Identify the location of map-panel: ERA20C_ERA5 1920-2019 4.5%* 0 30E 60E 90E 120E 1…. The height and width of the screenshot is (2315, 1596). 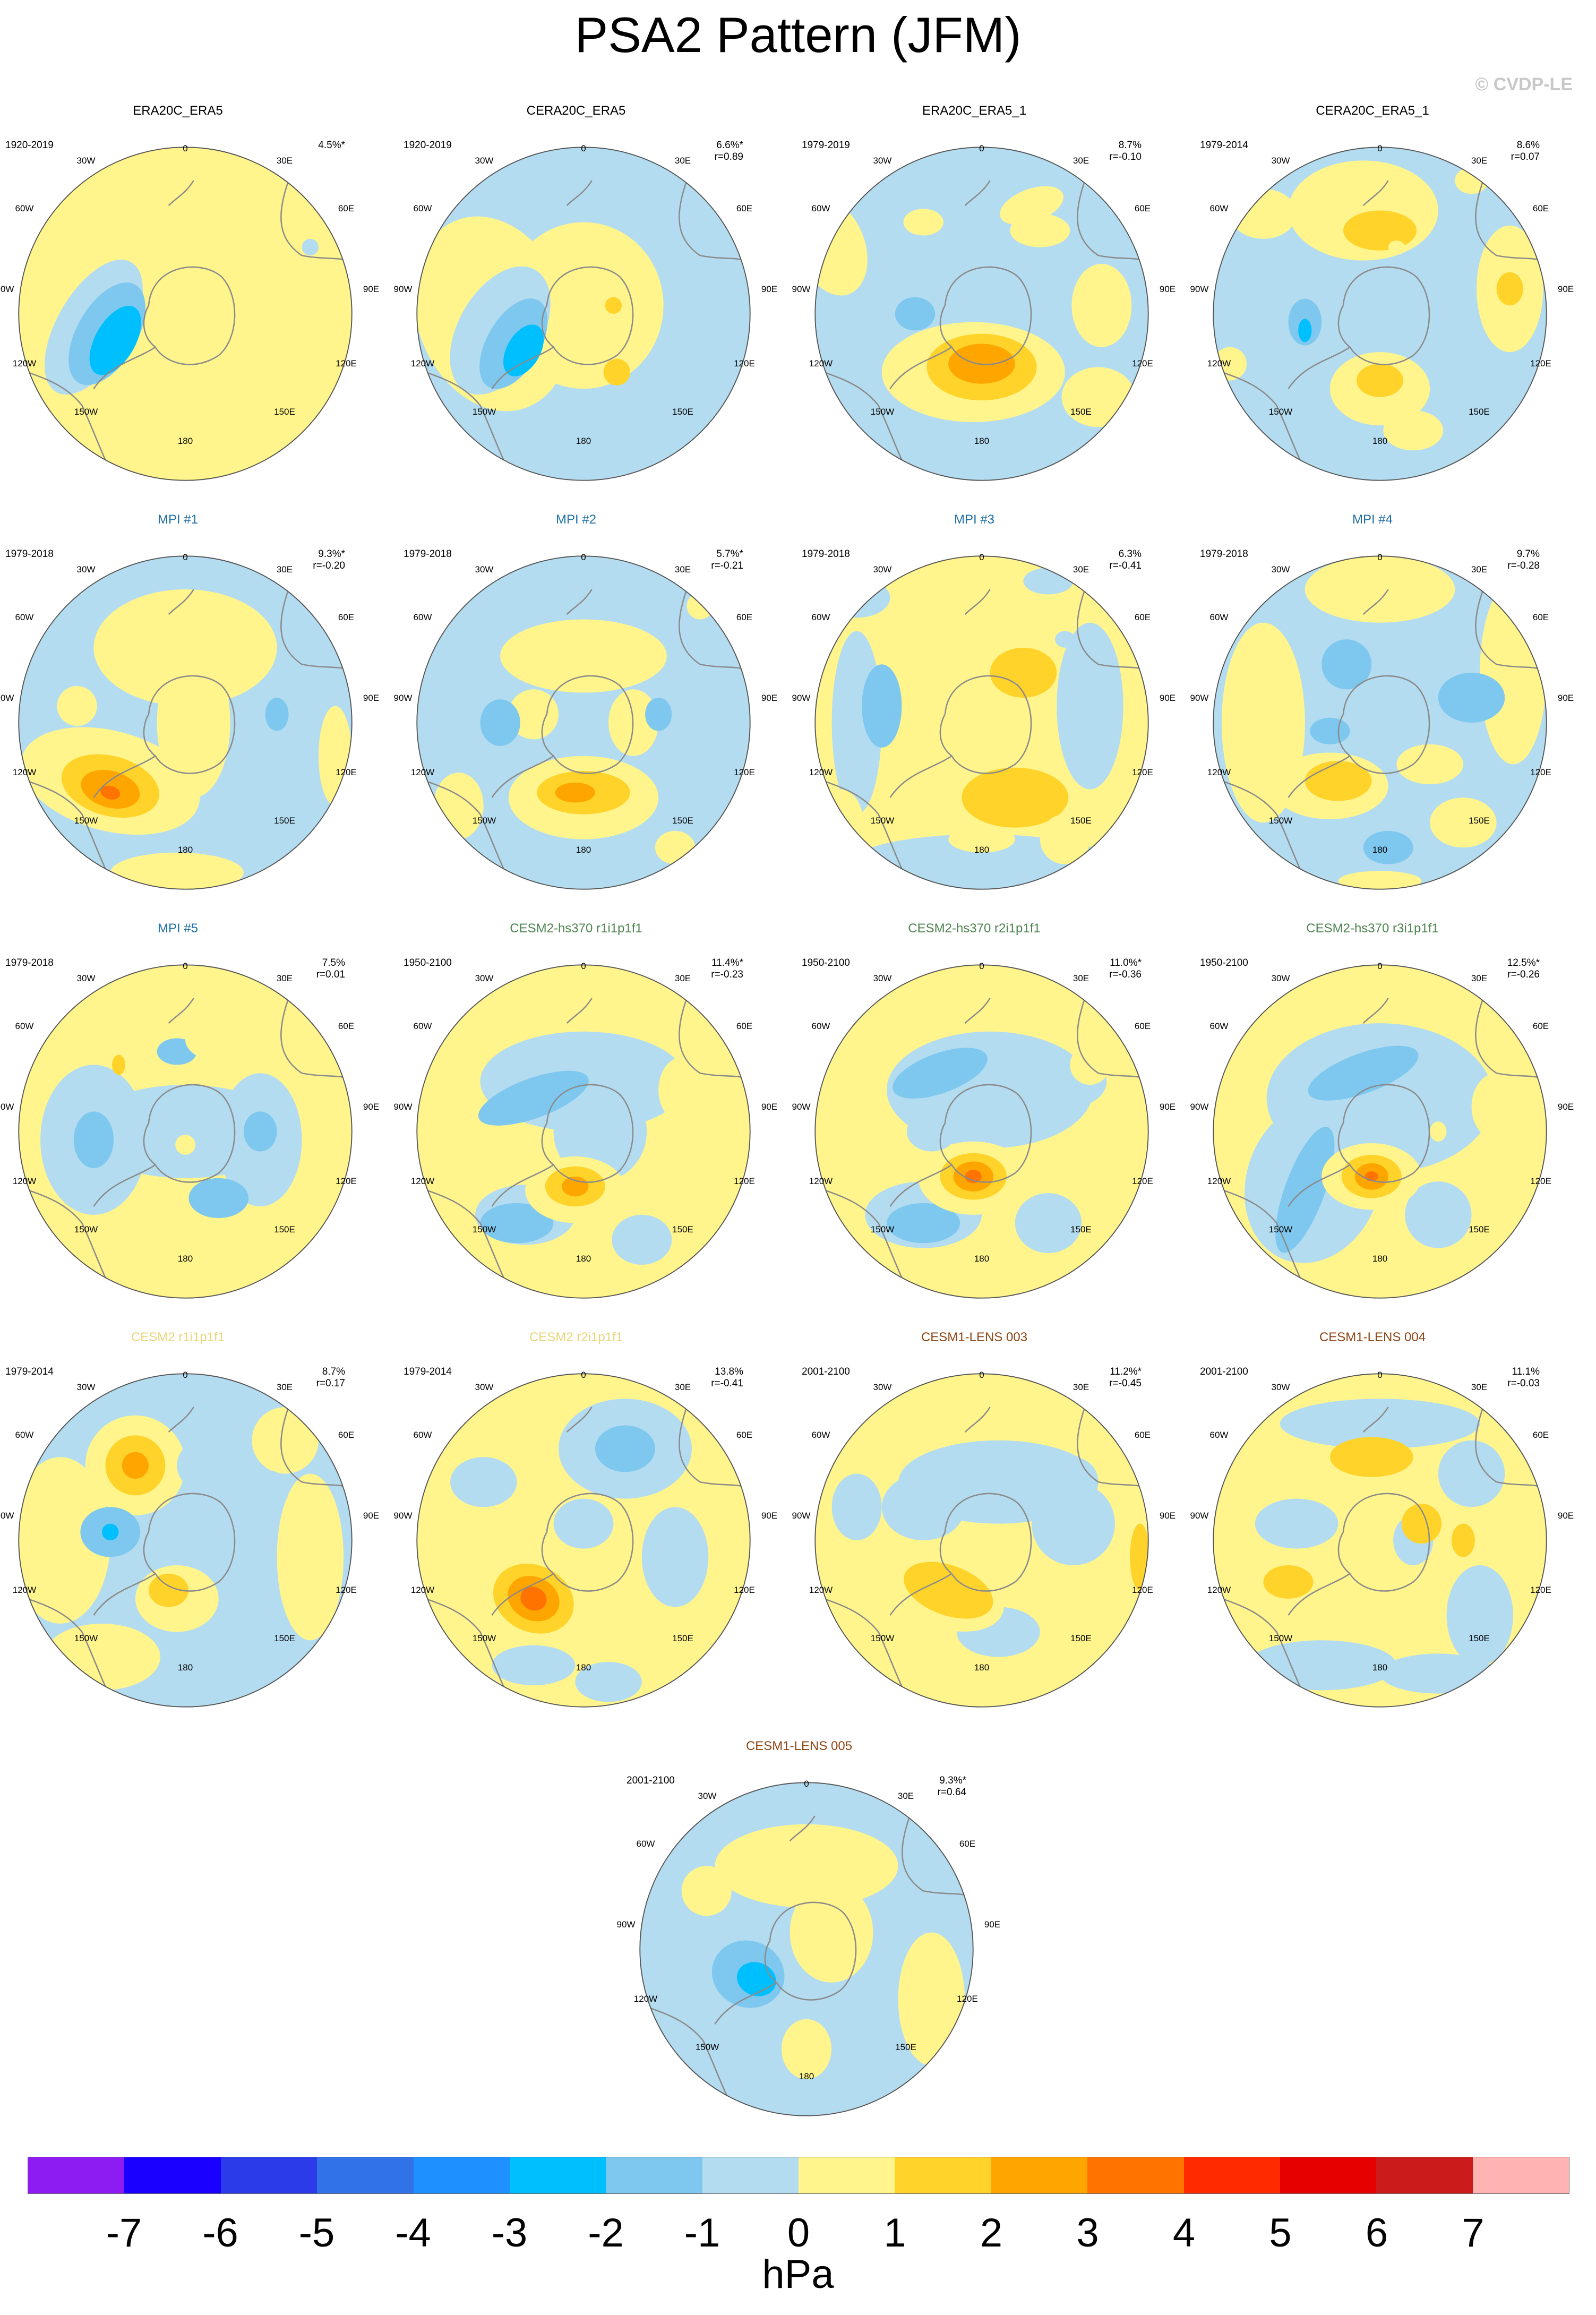
(189, 295).